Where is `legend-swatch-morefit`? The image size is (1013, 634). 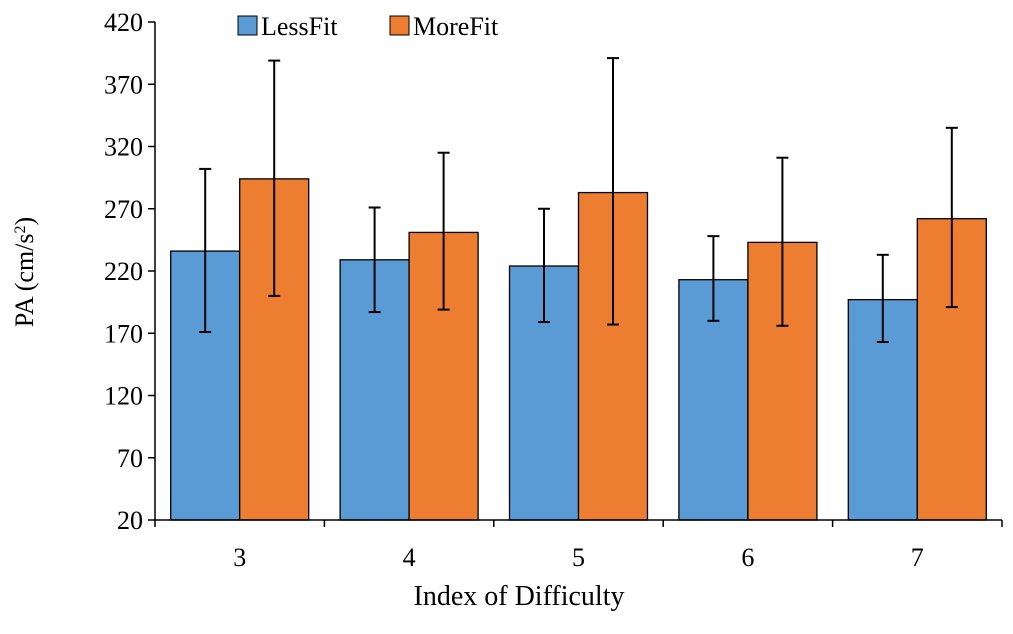 legend-swatch-morefit is located at coordinates (399, 25).